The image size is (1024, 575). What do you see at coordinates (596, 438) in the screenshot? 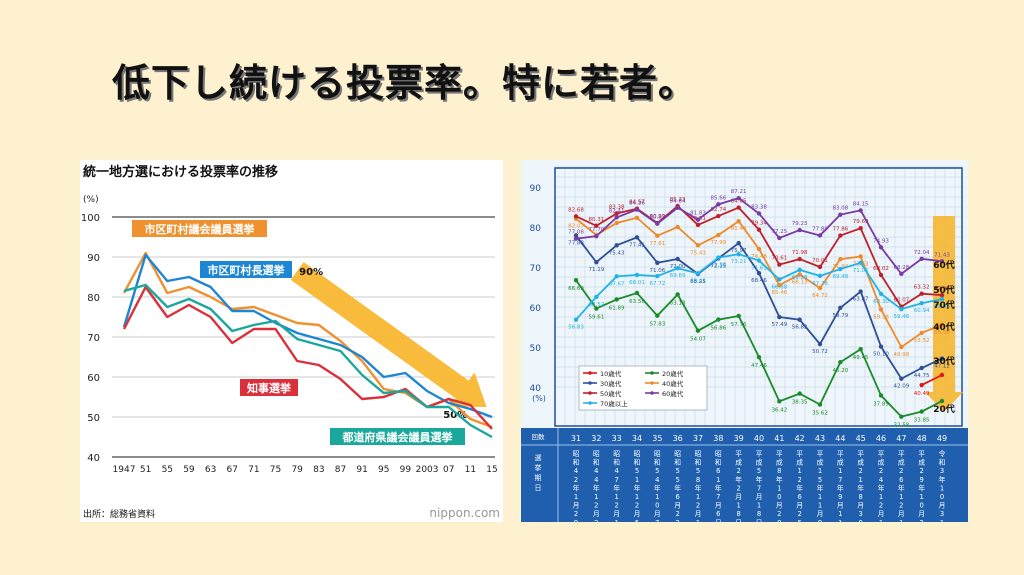
I see `x-tick-label: 32` at bounding box center [596, 438].